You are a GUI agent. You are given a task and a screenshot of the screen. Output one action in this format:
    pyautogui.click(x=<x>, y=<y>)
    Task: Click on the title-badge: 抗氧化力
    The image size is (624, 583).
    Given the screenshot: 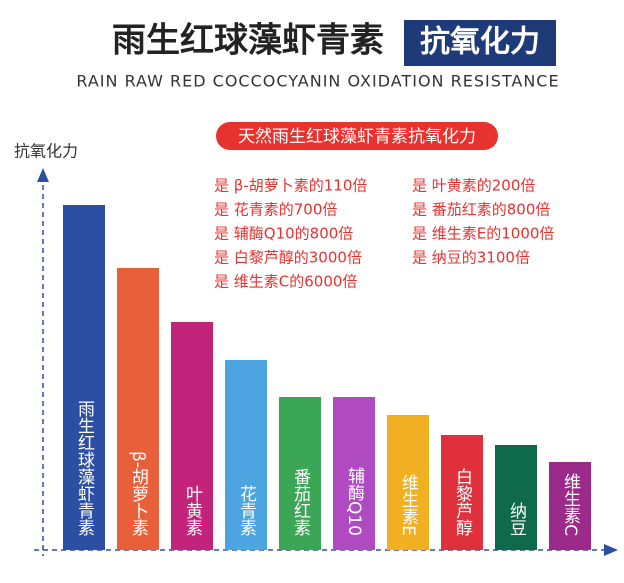 What is the action you would take?
    pyautogui.click(x=480, y=42)
    